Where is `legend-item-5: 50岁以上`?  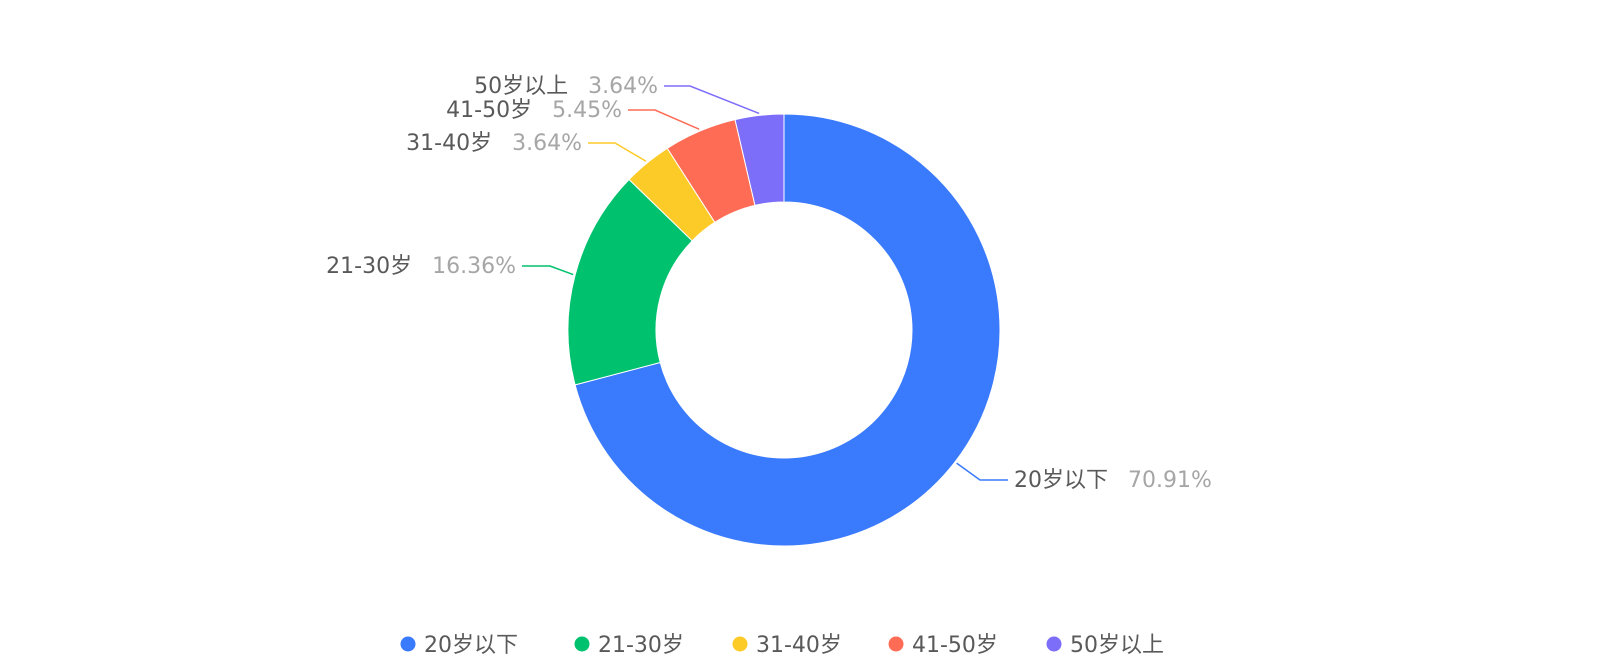
legend-item-5: 50岁以上 is located at coordinates (1105, 645).